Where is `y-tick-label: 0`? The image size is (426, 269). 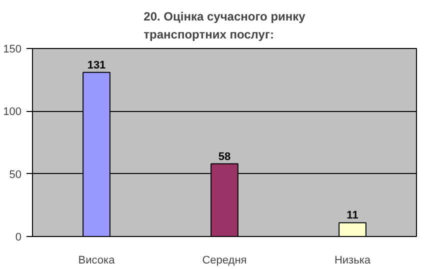 y-tick-label: 0 is located at coordinates (18, 238).